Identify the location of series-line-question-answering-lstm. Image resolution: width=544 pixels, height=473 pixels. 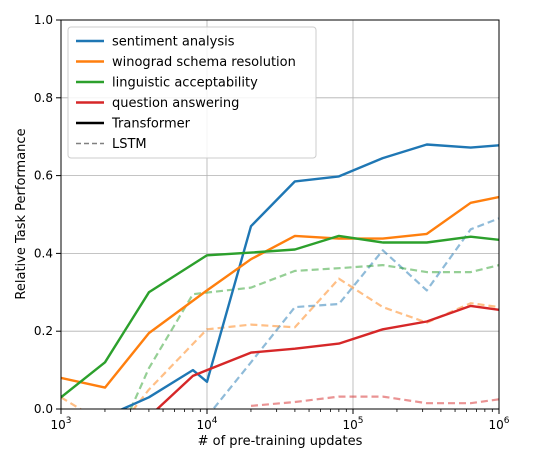
(374, 401).